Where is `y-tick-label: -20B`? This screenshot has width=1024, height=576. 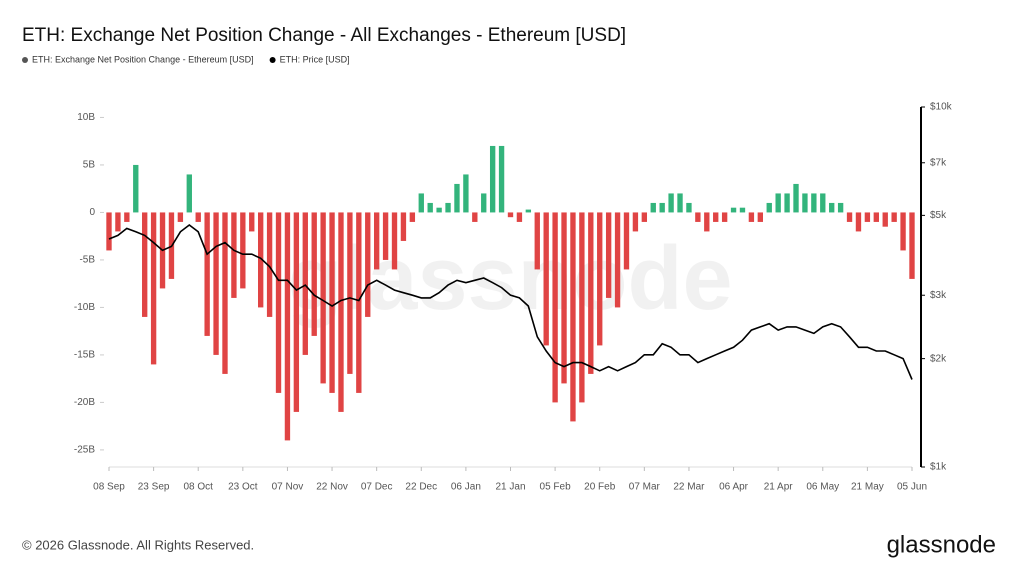 y-tick-label: -20B is located at coordinates (84, 402).